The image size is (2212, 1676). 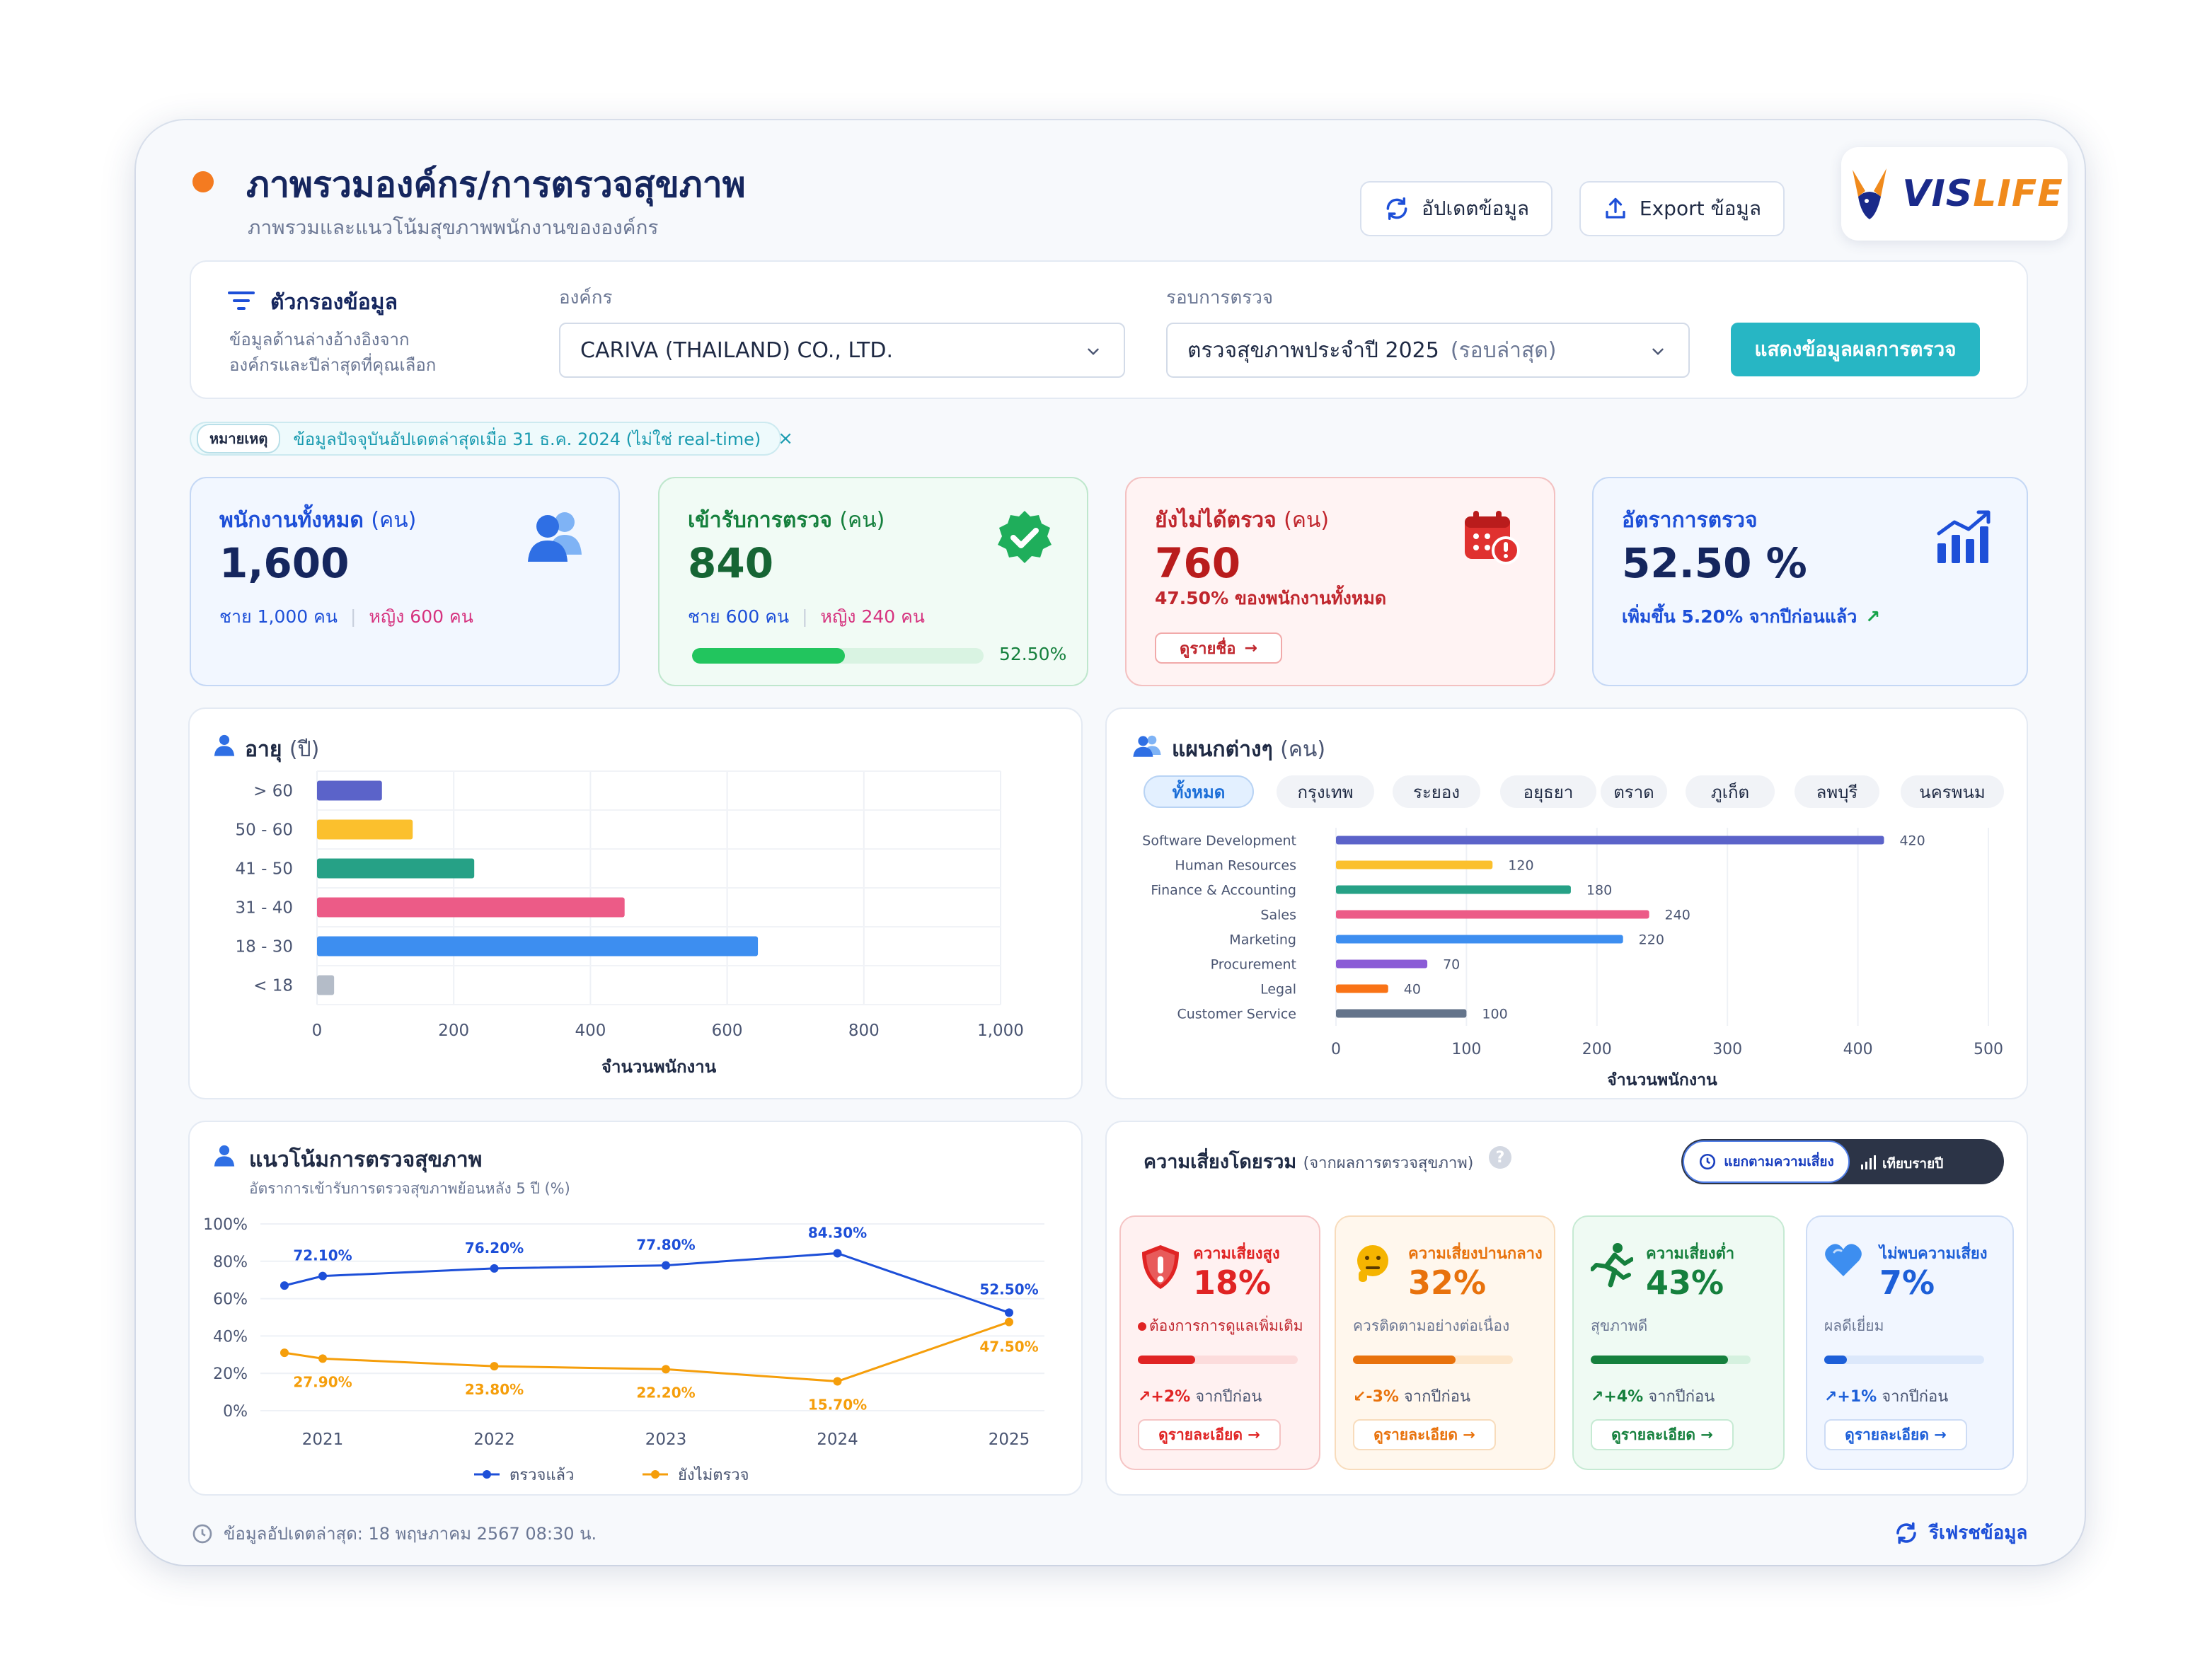 What do you see at coordinates (230, 1337) in the screenshot?
I see `y-tick-label: 40%` at bounding box center [230, 1337].